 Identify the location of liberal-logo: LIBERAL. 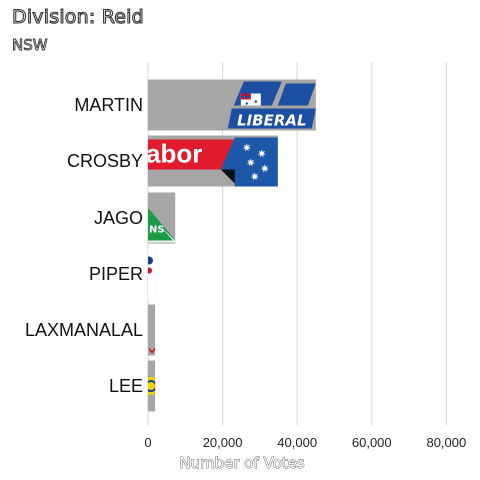
(272, 106).